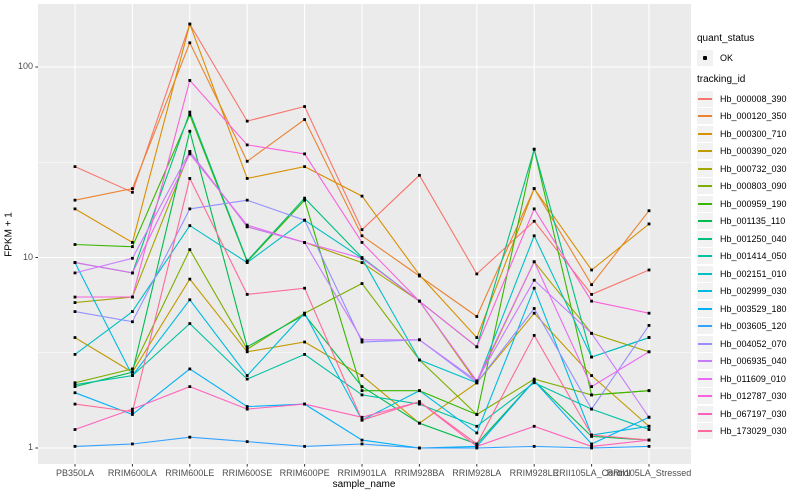  I want to click on legend-item-Hb_001414_050: Hb_001414_050, so click(747, 256).